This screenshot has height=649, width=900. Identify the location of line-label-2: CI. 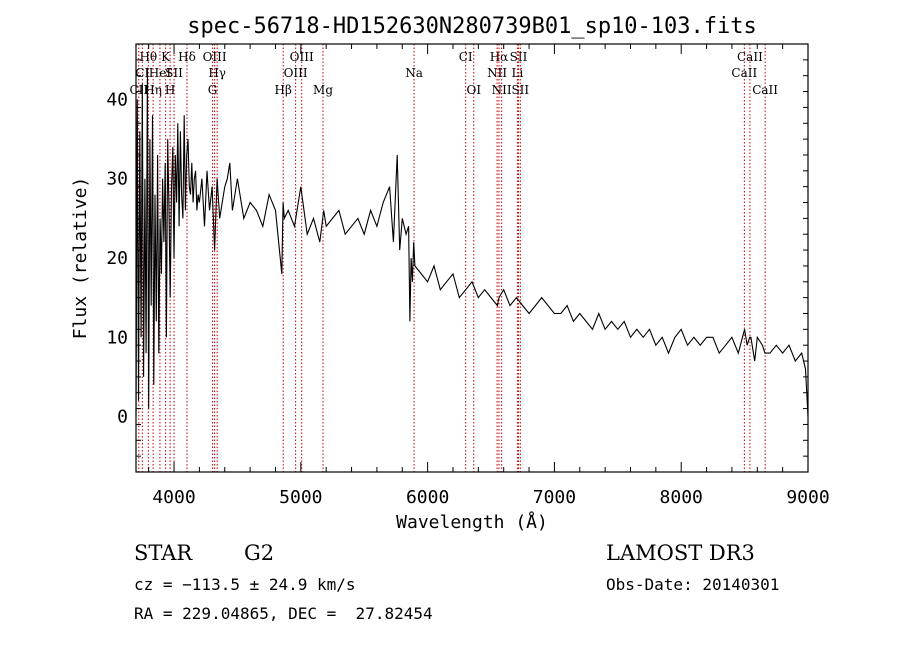
(142, 73).